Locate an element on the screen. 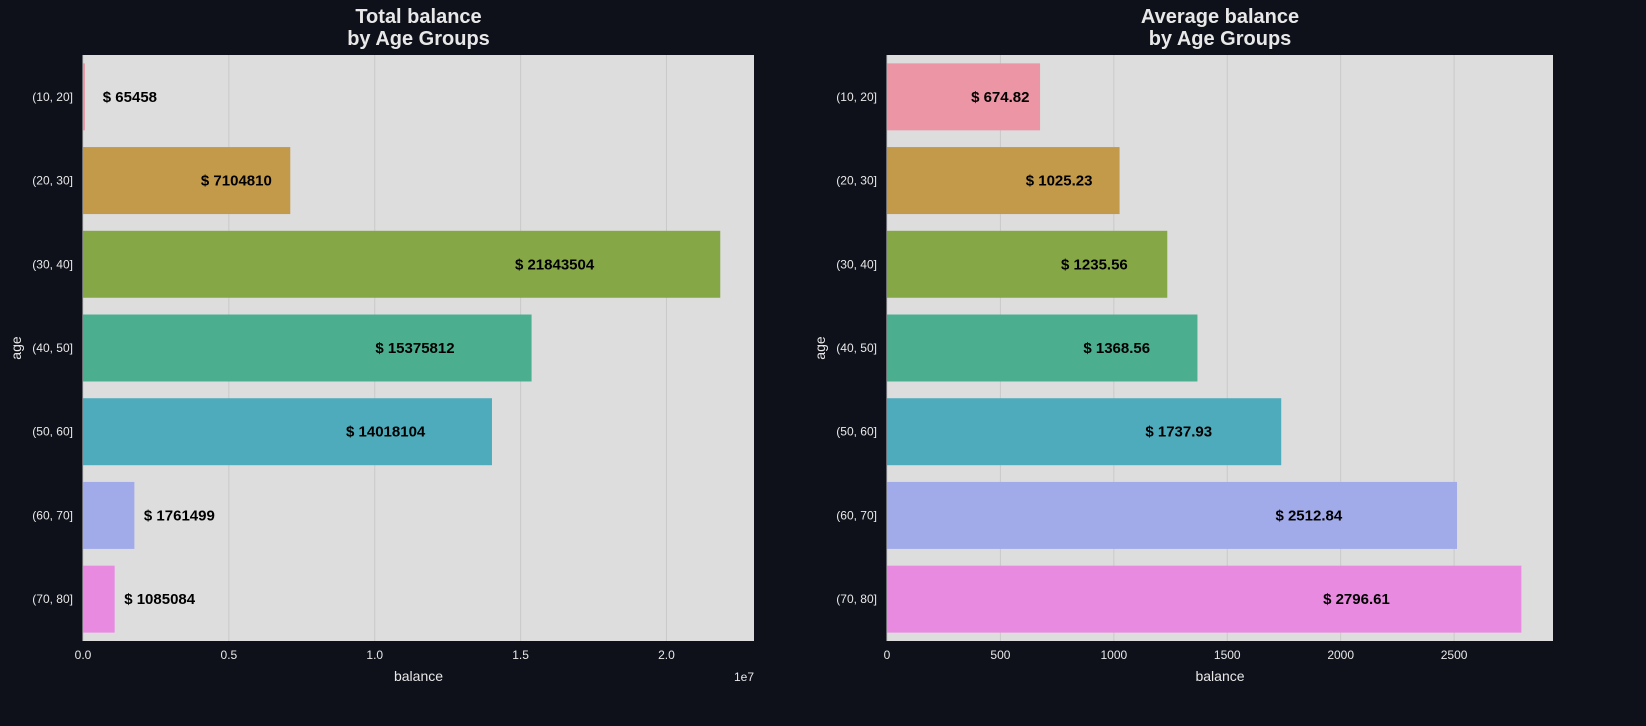 The width and height of the screenshot is (1646, 726). data-label: $ 7104810 is located at coordinates (236, 181).